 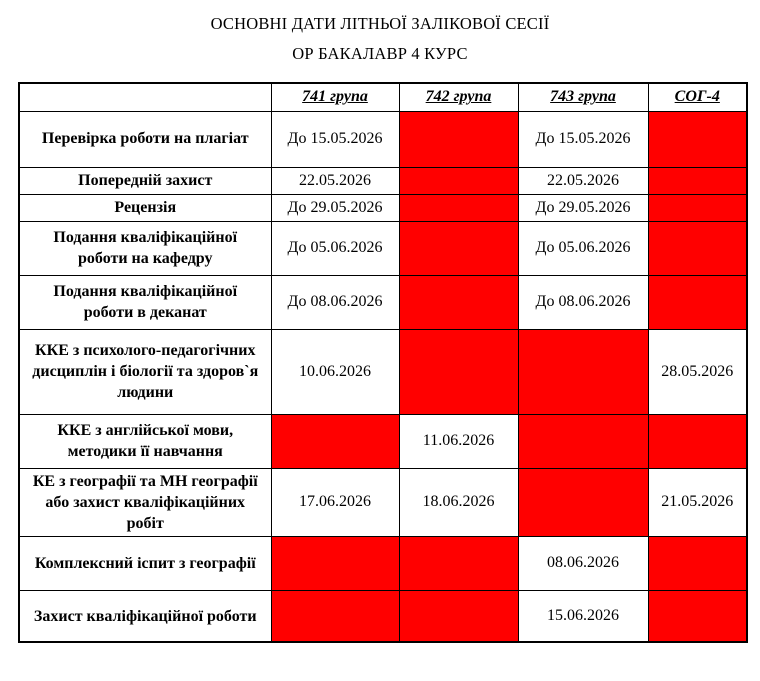 I want to click on header-cell-group-741: 741 група, so click(x=335, y=97).